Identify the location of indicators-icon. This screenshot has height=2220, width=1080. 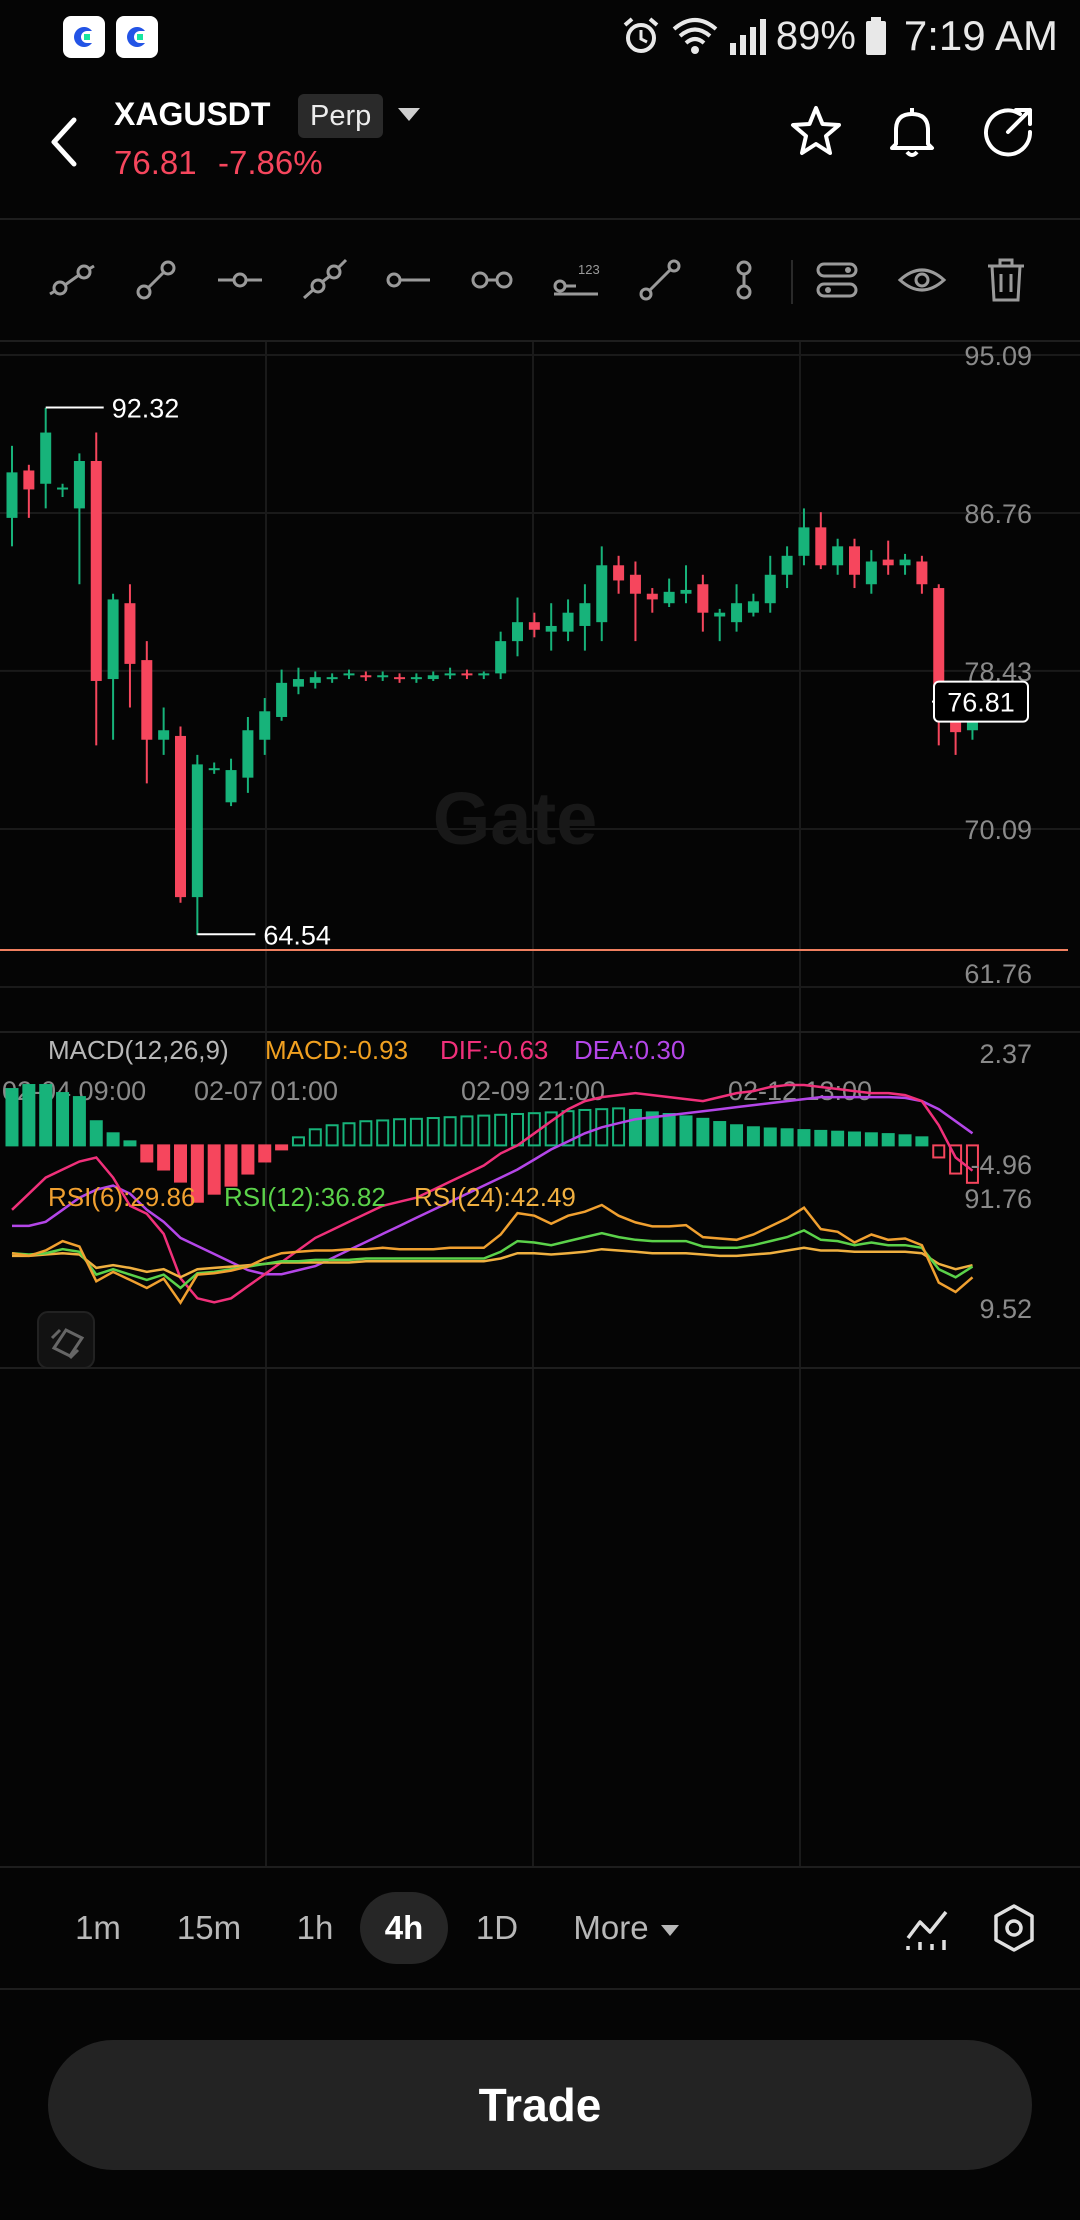
(928, 1928).